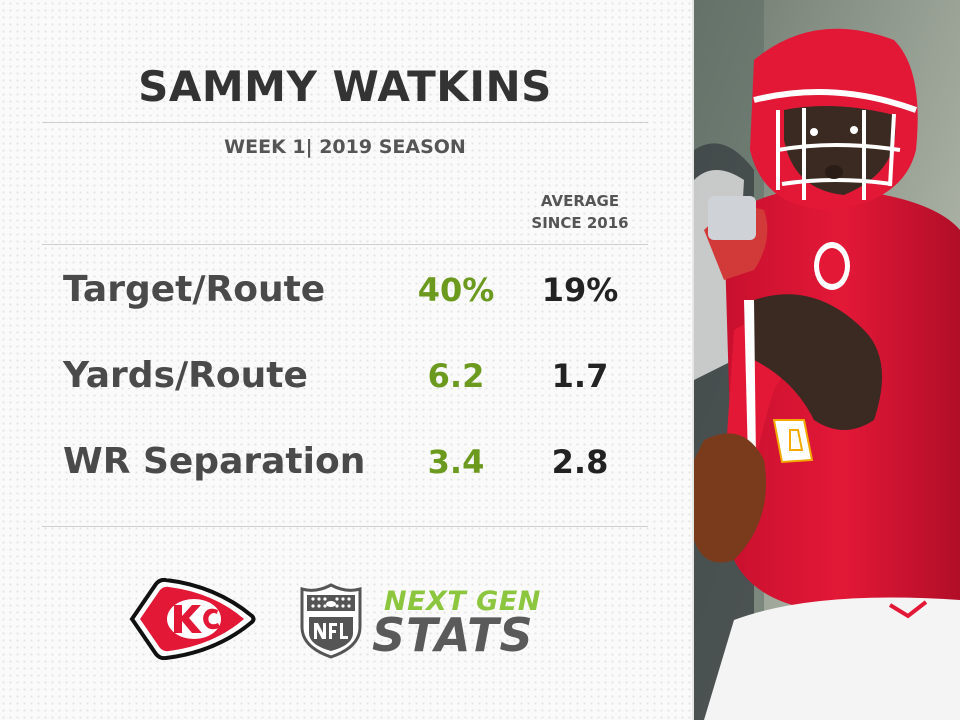 The width and height of the screenshot is (960, 720). Describe the element at coordinates (456, 376) in the screenshot. I see `stat-week-value: 6.2` at that location.